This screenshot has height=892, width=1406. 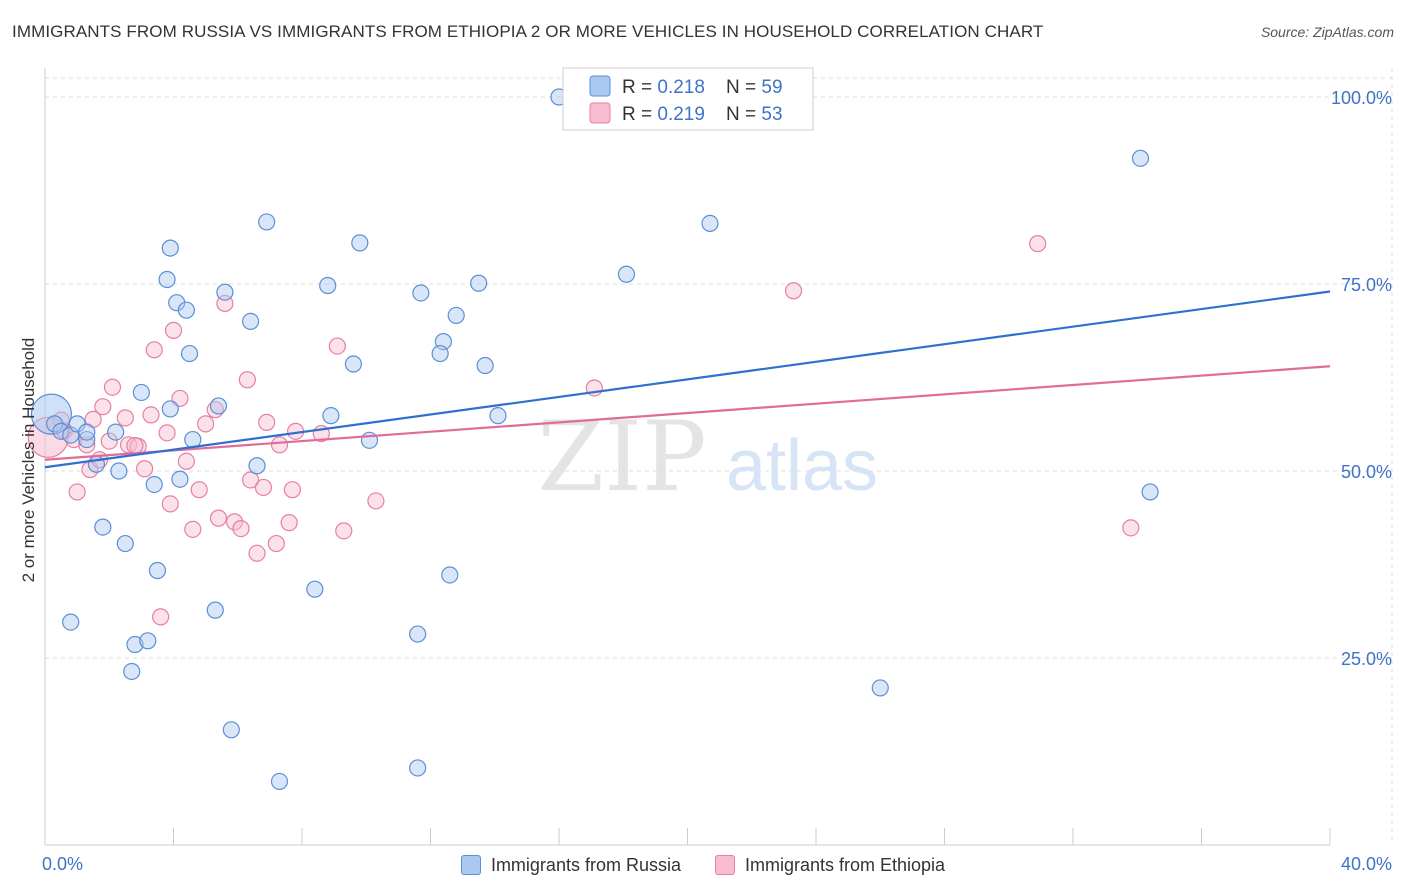 I want to click on stats-ethiopia-r-value: 0.219, so click(x=681, y=114).